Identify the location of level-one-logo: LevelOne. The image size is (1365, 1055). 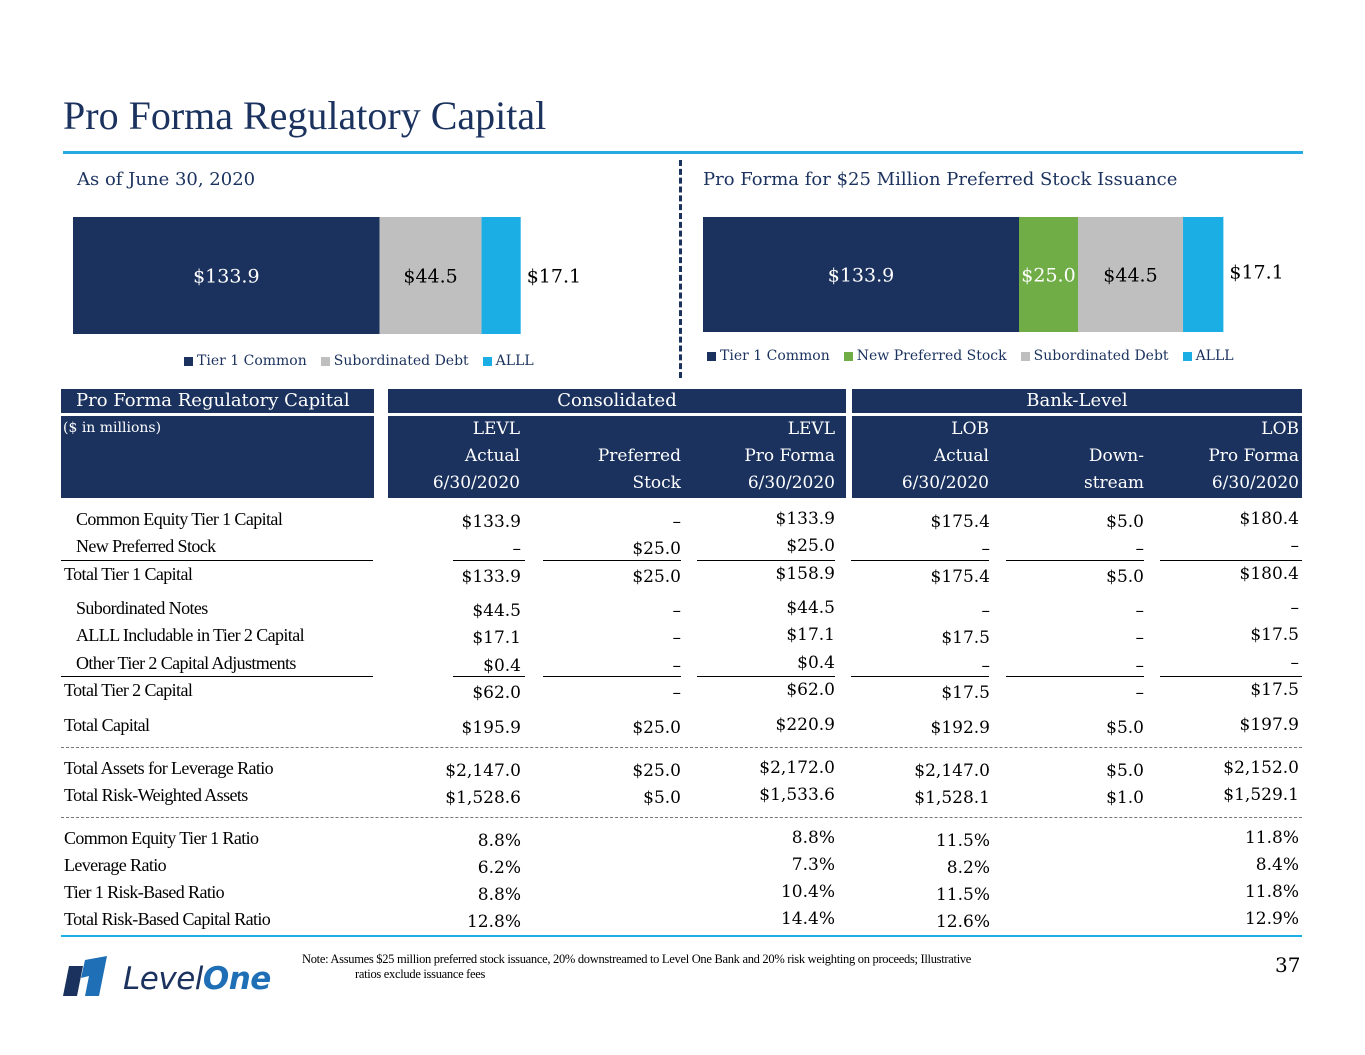
(167, 979).